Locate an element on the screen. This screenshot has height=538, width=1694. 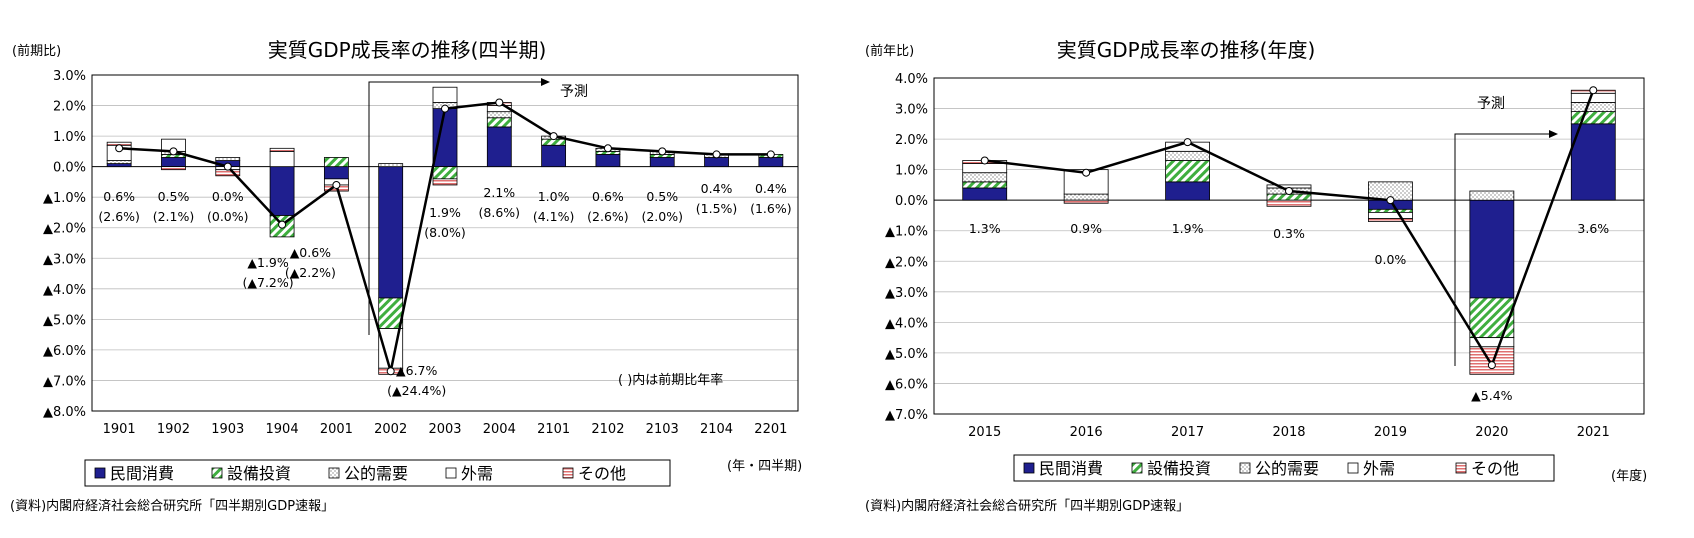
data-label: 0.6% is located at coordinates (608, 196).